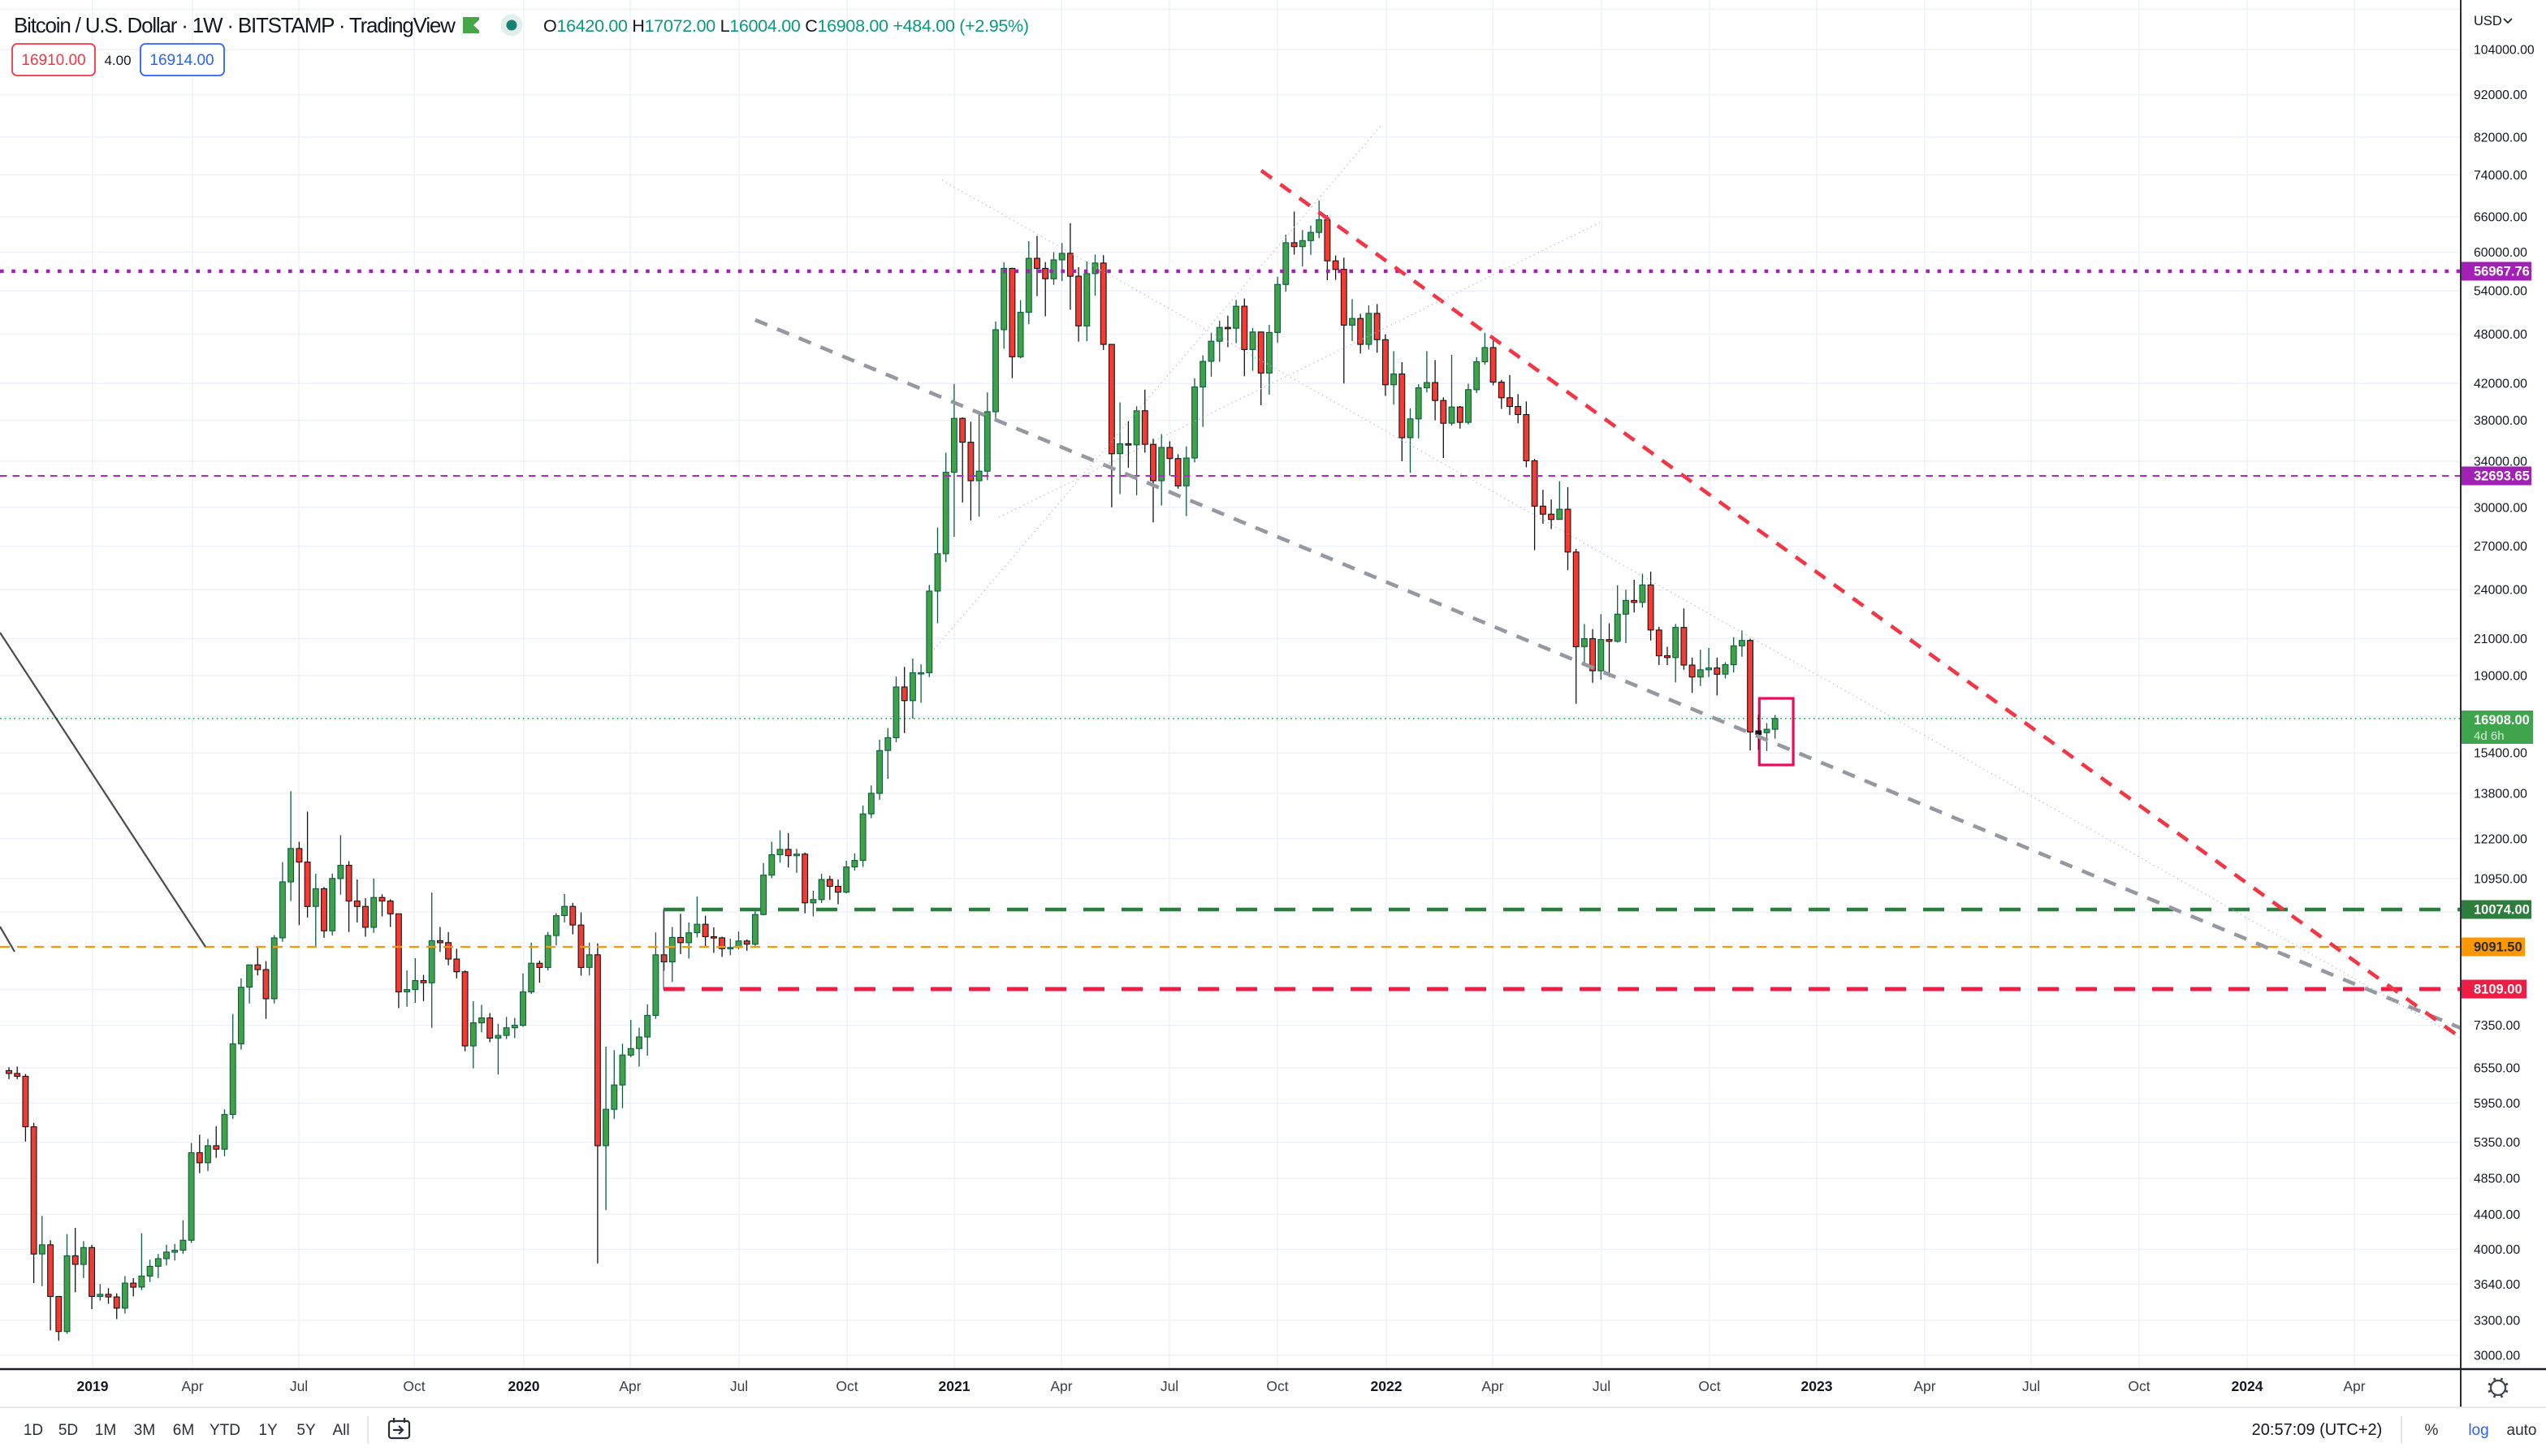  Describe the element at coordinates (524, 1386) in the screenshot. I see `svg-text: 2020` at that location.